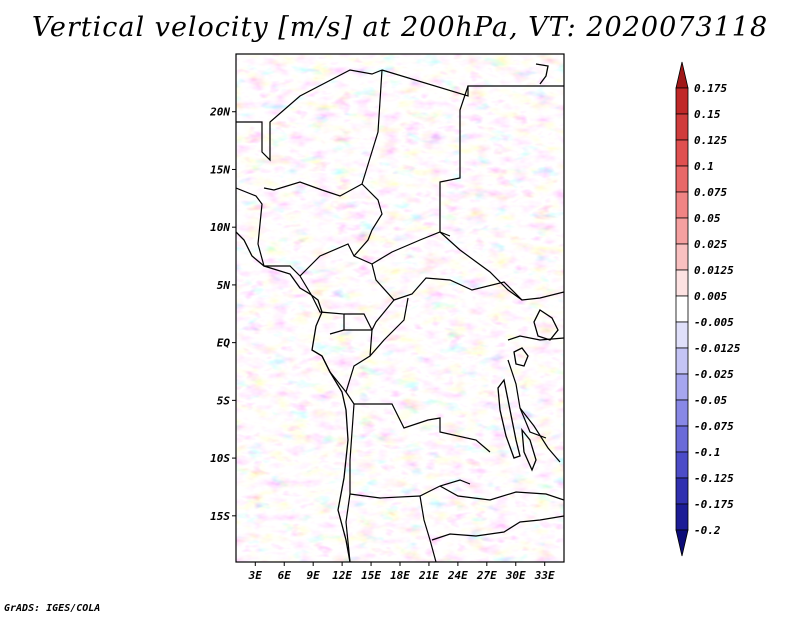 The height and width of the screenshot is (618, 800). I want to click on lon-label: 33E, so click(544, 575).